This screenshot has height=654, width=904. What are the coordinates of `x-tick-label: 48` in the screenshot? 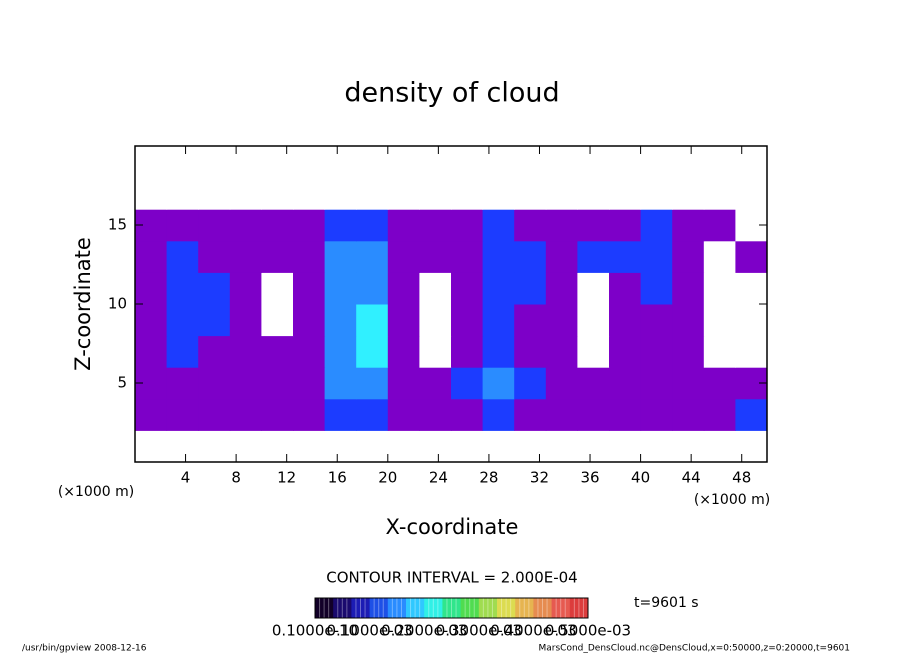 It's located at (741, 478).